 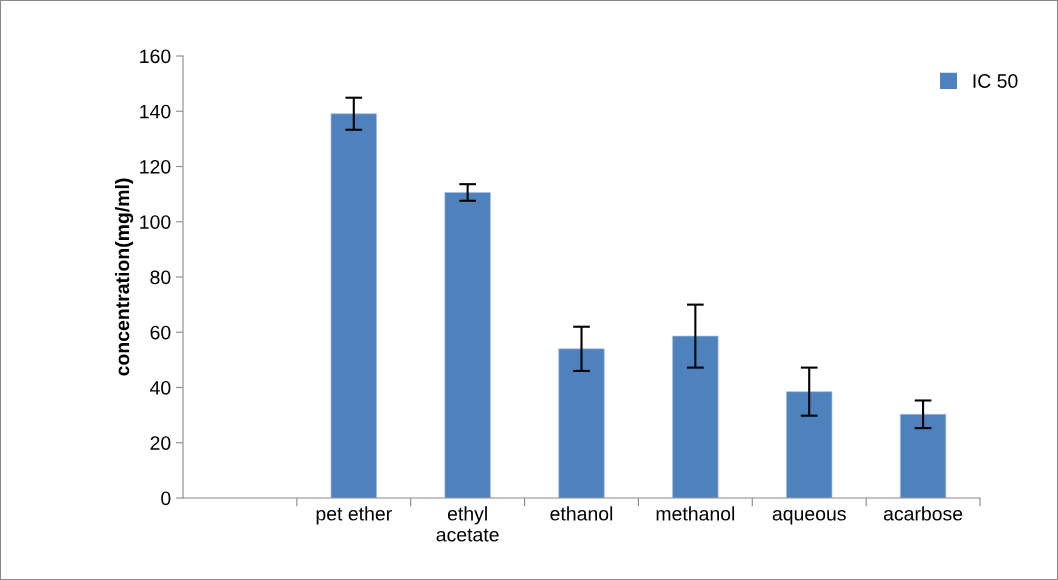 I want to click on y-tick-label: 160, so click(x=155, y=56).